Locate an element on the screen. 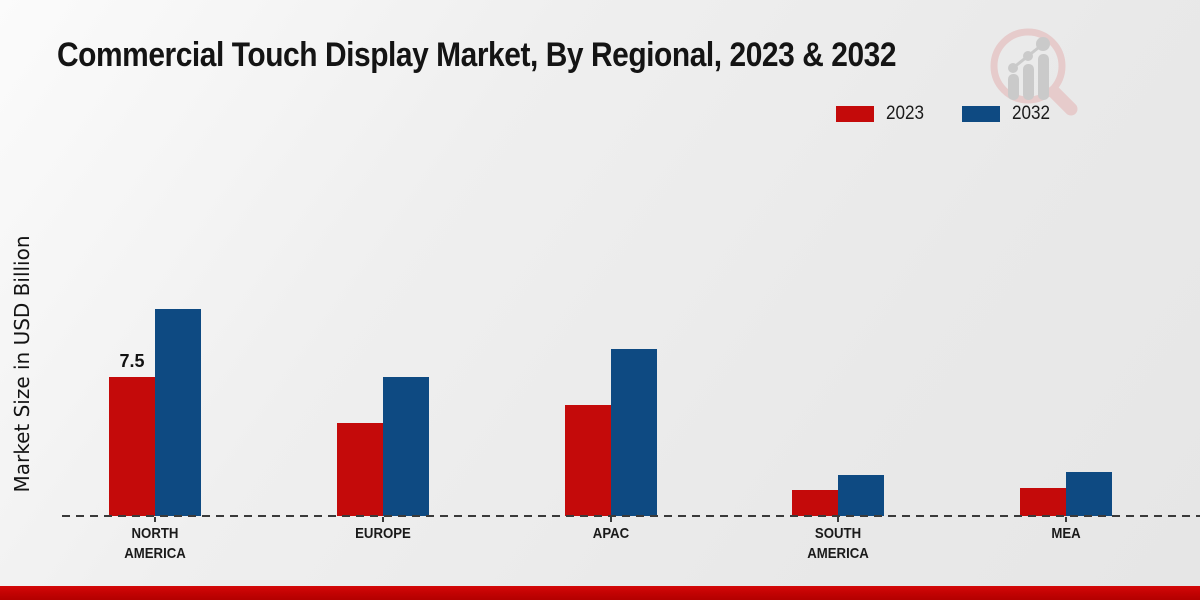 The height and width of the screenshot is (600, 1200). bar-2023-south-america is located at coordinates (815, 503).